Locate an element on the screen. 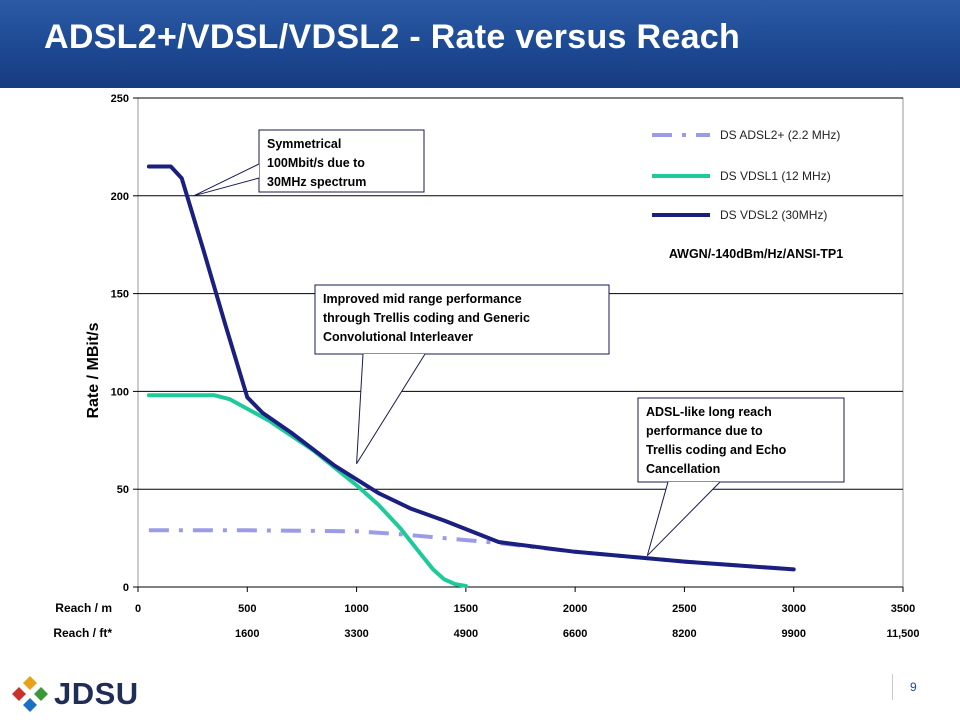  y-tick-label: 0 is located at coordinates (126, 588).